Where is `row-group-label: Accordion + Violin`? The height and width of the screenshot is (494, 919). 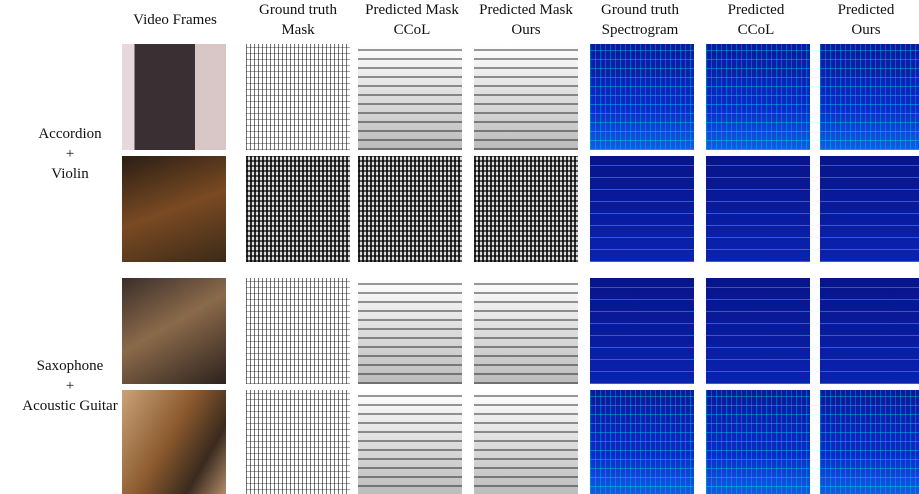 row-group-label: Accordion + Violin is located at coordinates (70, 154).